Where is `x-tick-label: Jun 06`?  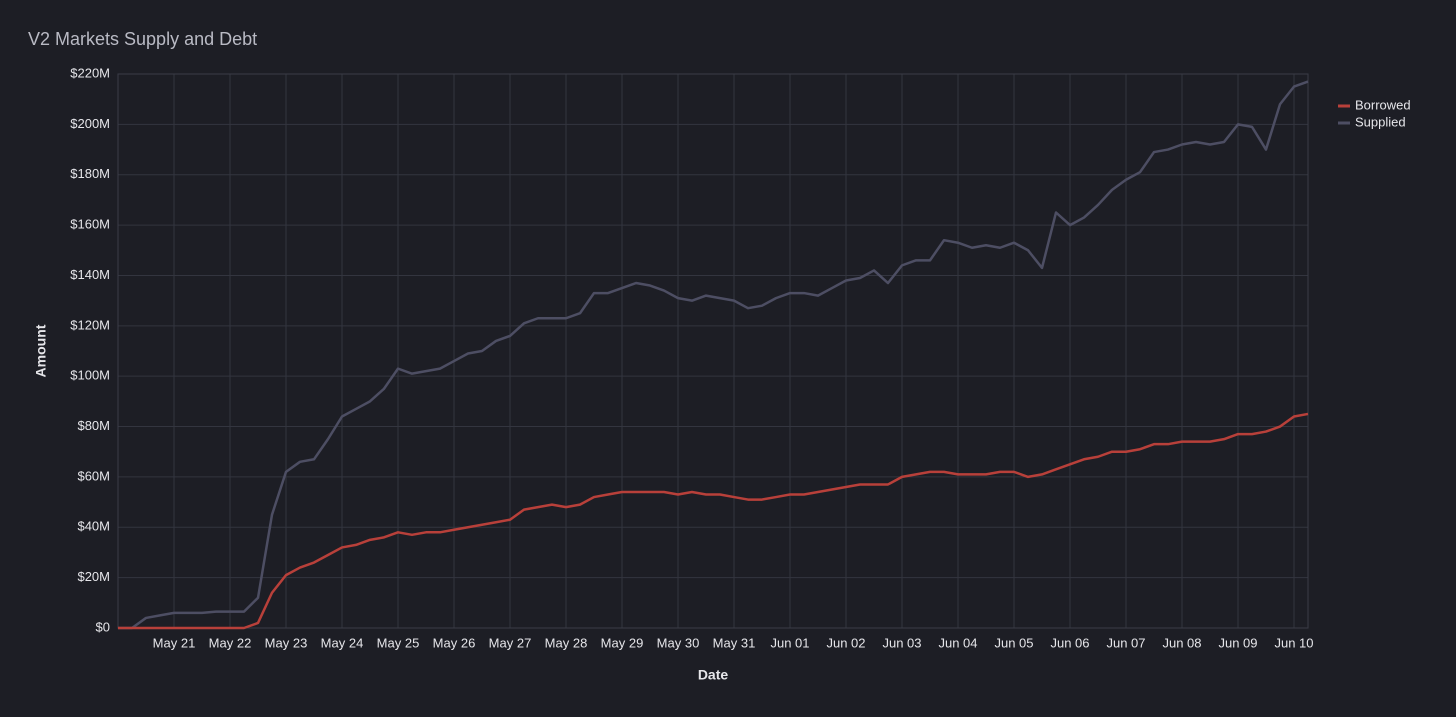
x-tick-label: Jun 06 is located at coordinates (1069, 642).